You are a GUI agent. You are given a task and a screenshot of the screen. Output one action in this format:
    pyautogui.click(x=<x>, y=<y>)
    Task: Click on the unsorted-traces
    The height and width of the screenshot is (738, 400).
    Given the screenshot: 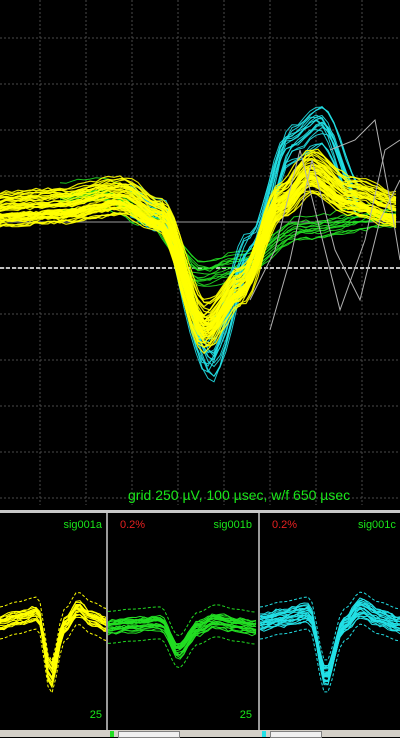 What is the action you would take?
    pyautogui.click(x=324, y=224)
    